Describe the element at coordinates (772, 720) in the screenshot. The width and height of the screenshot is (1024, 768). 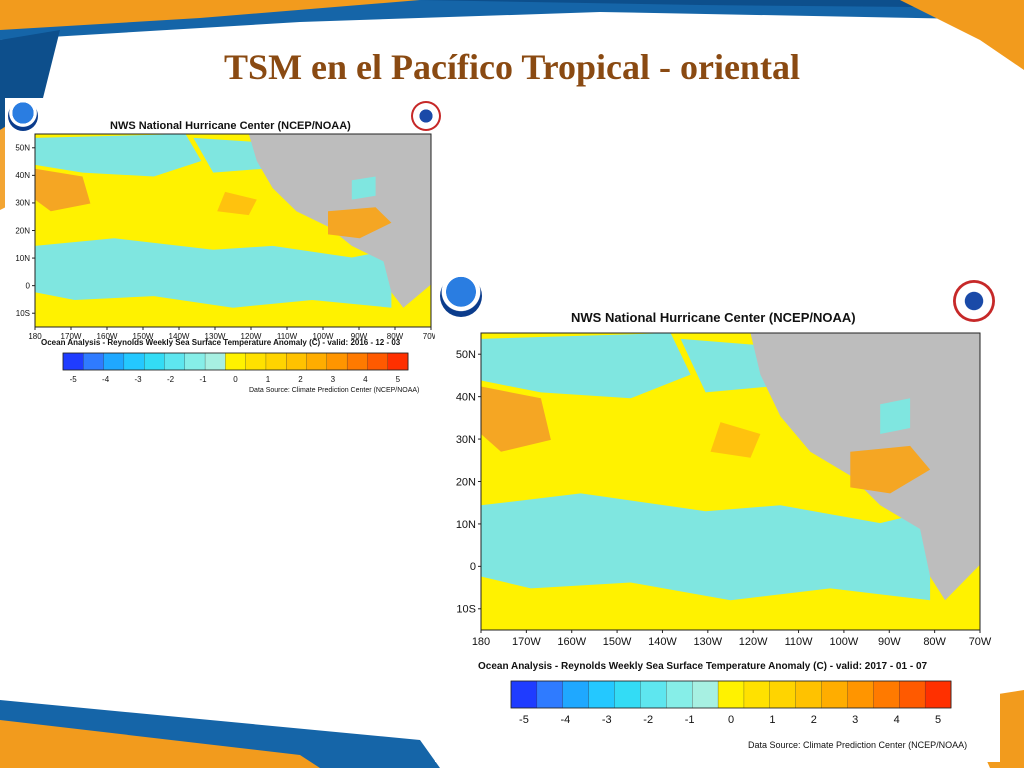
I see `colorbar-label: 1` at that location.